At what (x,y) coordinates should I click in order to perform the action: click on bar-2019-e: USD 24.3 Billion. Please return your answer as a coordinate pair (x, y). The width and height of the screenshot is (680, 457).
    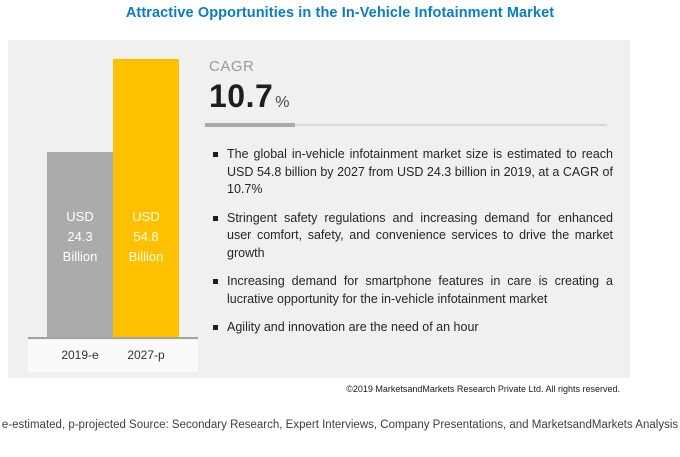
    Looking at the image, I should click on (80, 244).